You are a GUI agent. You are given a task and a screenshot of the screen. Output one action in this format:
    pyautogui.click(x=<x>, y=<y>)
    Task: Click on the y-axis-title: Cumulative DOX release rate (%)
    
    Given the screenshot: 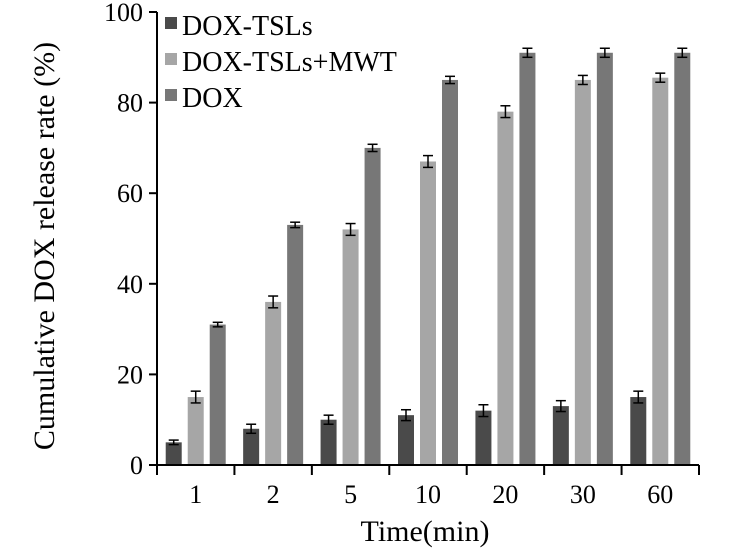 What is the action you would take?
    pyautogui.click(x=44, y=246)
    